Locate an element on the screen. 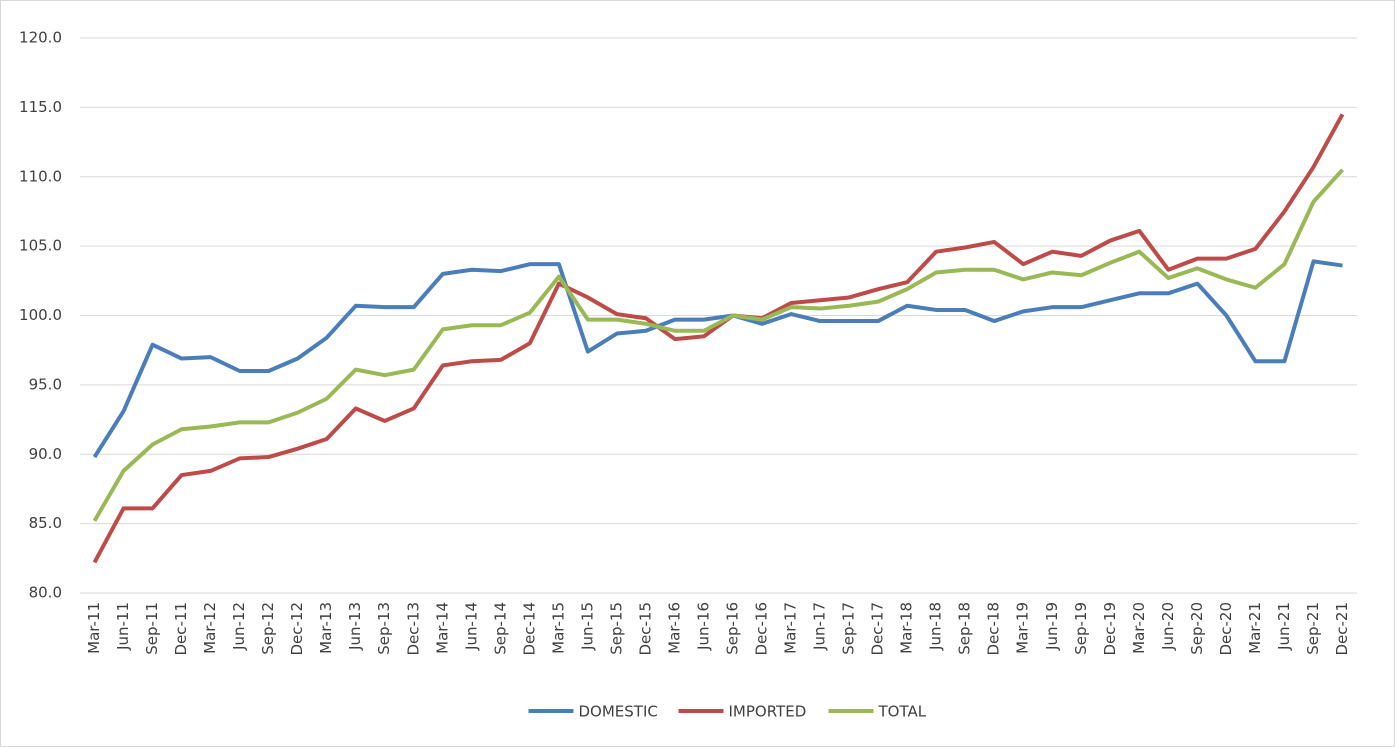 This screenshot has width=1395, height=747. x-tick-label: Dec-18 is located at coordinates (994, 629).